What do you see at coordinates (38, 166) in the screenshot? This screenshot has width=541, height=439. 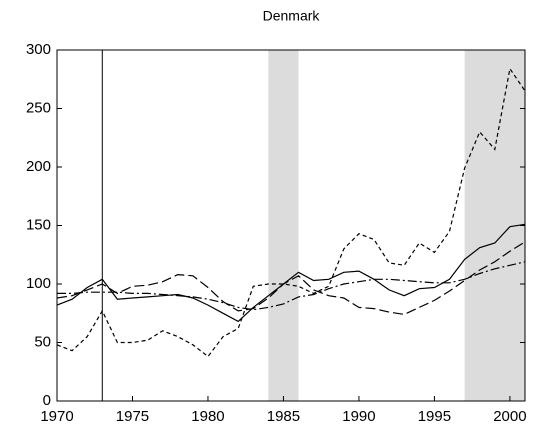 I see `y-tick-label: 200` at bounding box center [38, 166].